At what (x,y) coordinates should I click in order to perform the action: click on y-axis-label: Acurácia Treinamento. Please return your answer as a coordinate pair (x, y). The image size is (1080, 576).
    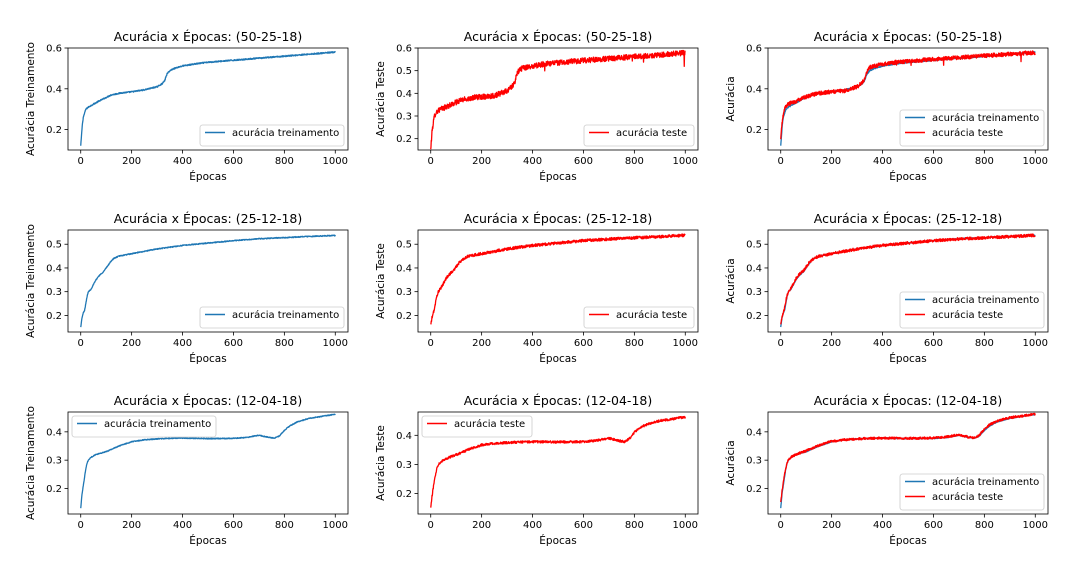
    Looking at the image, I should click on (31, 99).